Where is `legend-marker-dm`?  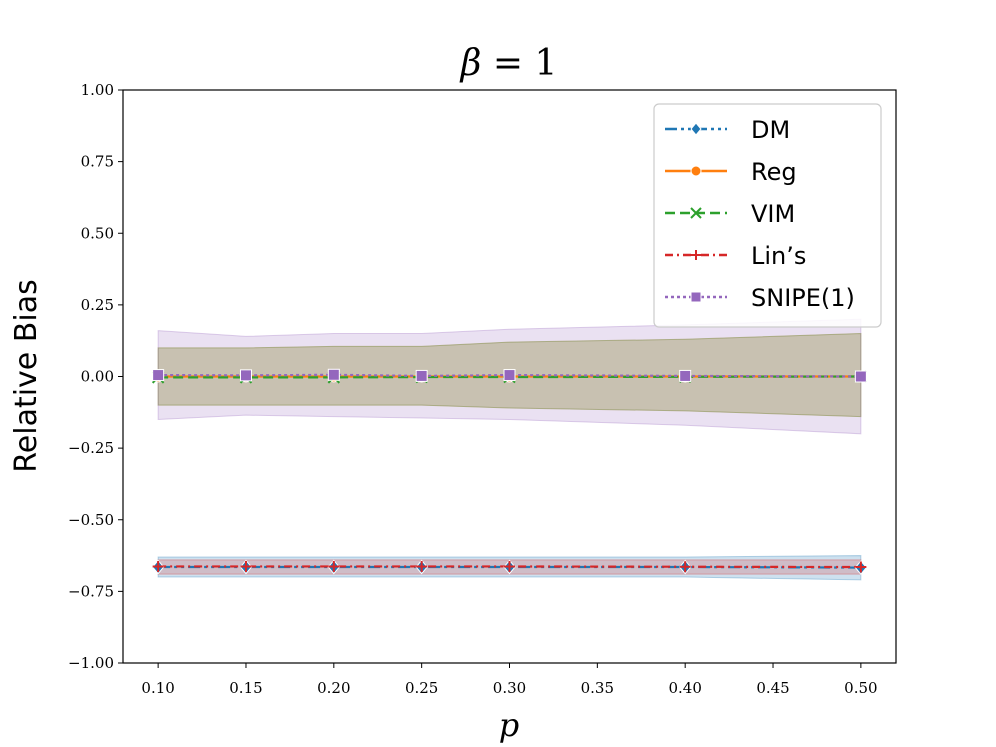
legend-marker-dm is located at coordinates (696, 129).